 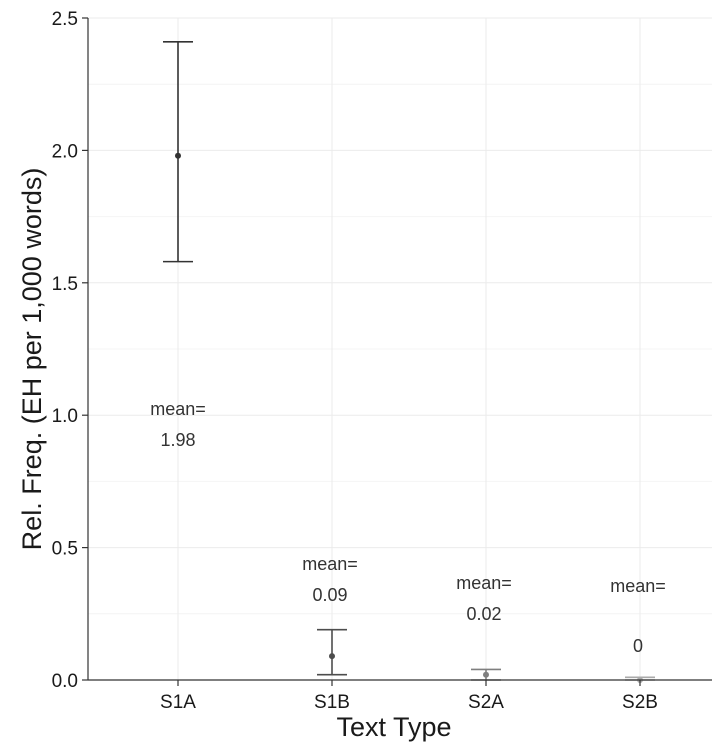 I want to click on y-tick-label: 2.5, so click(x=65, y=19).